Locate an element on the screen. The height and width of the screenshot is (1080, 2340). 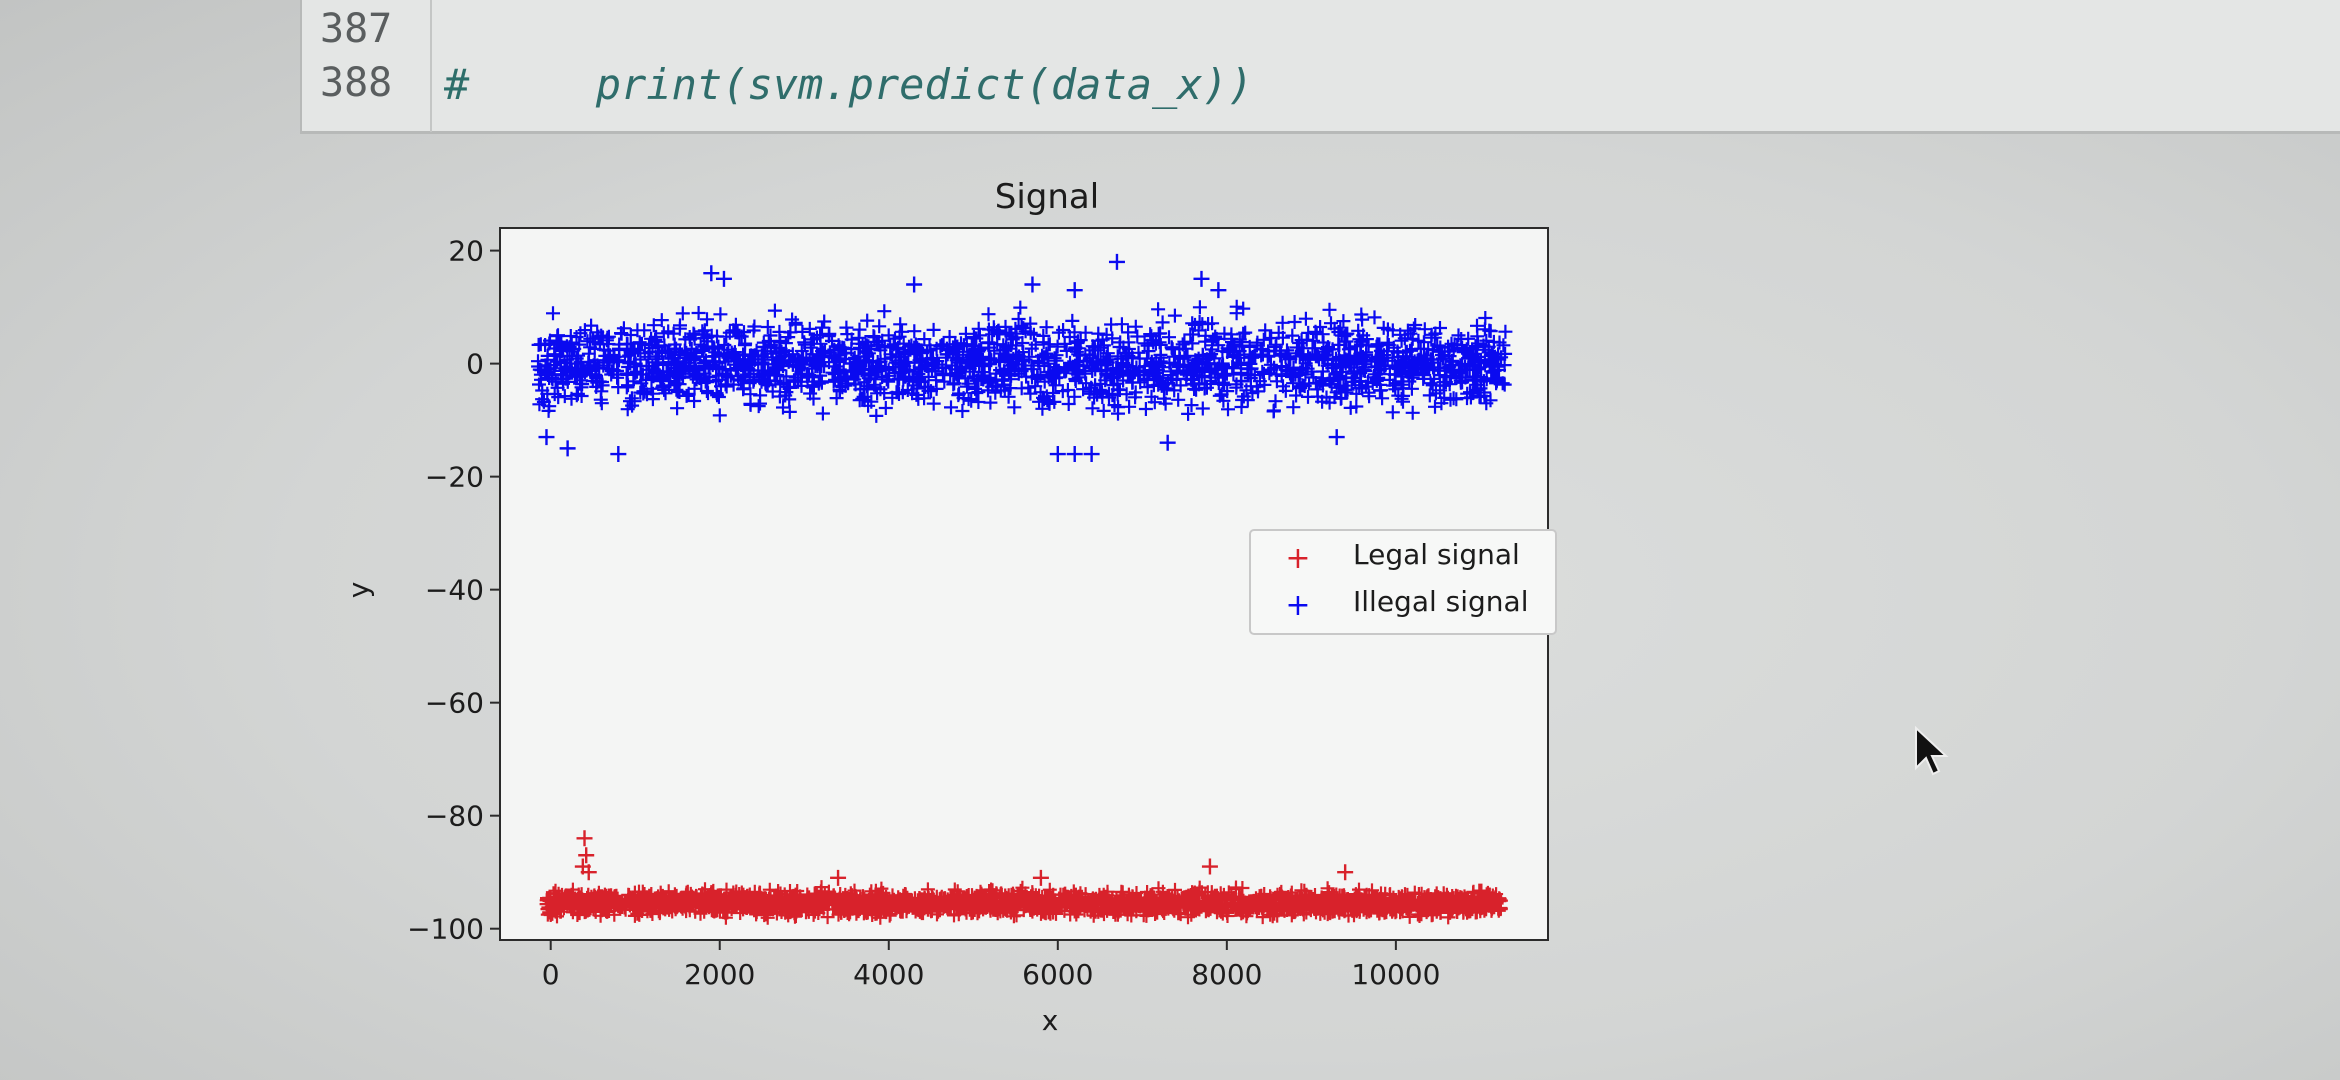
legend-marker-legal: + is located at coordinates (1297, 558).